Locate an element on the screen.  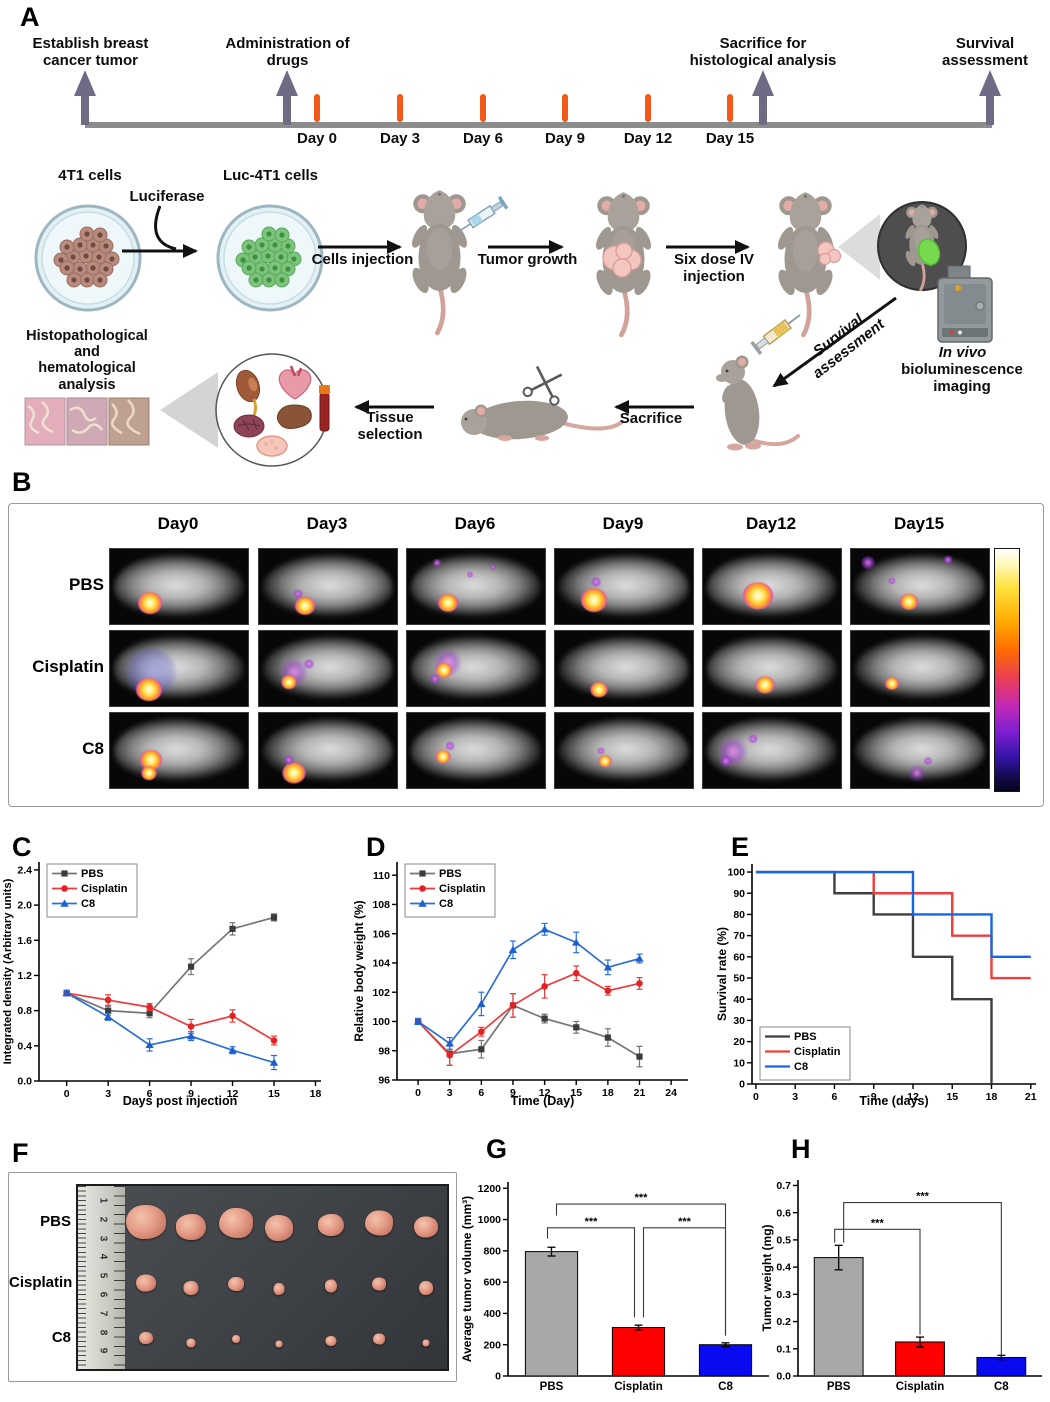
panel-e-label: E is located at coordinates (740, 847).